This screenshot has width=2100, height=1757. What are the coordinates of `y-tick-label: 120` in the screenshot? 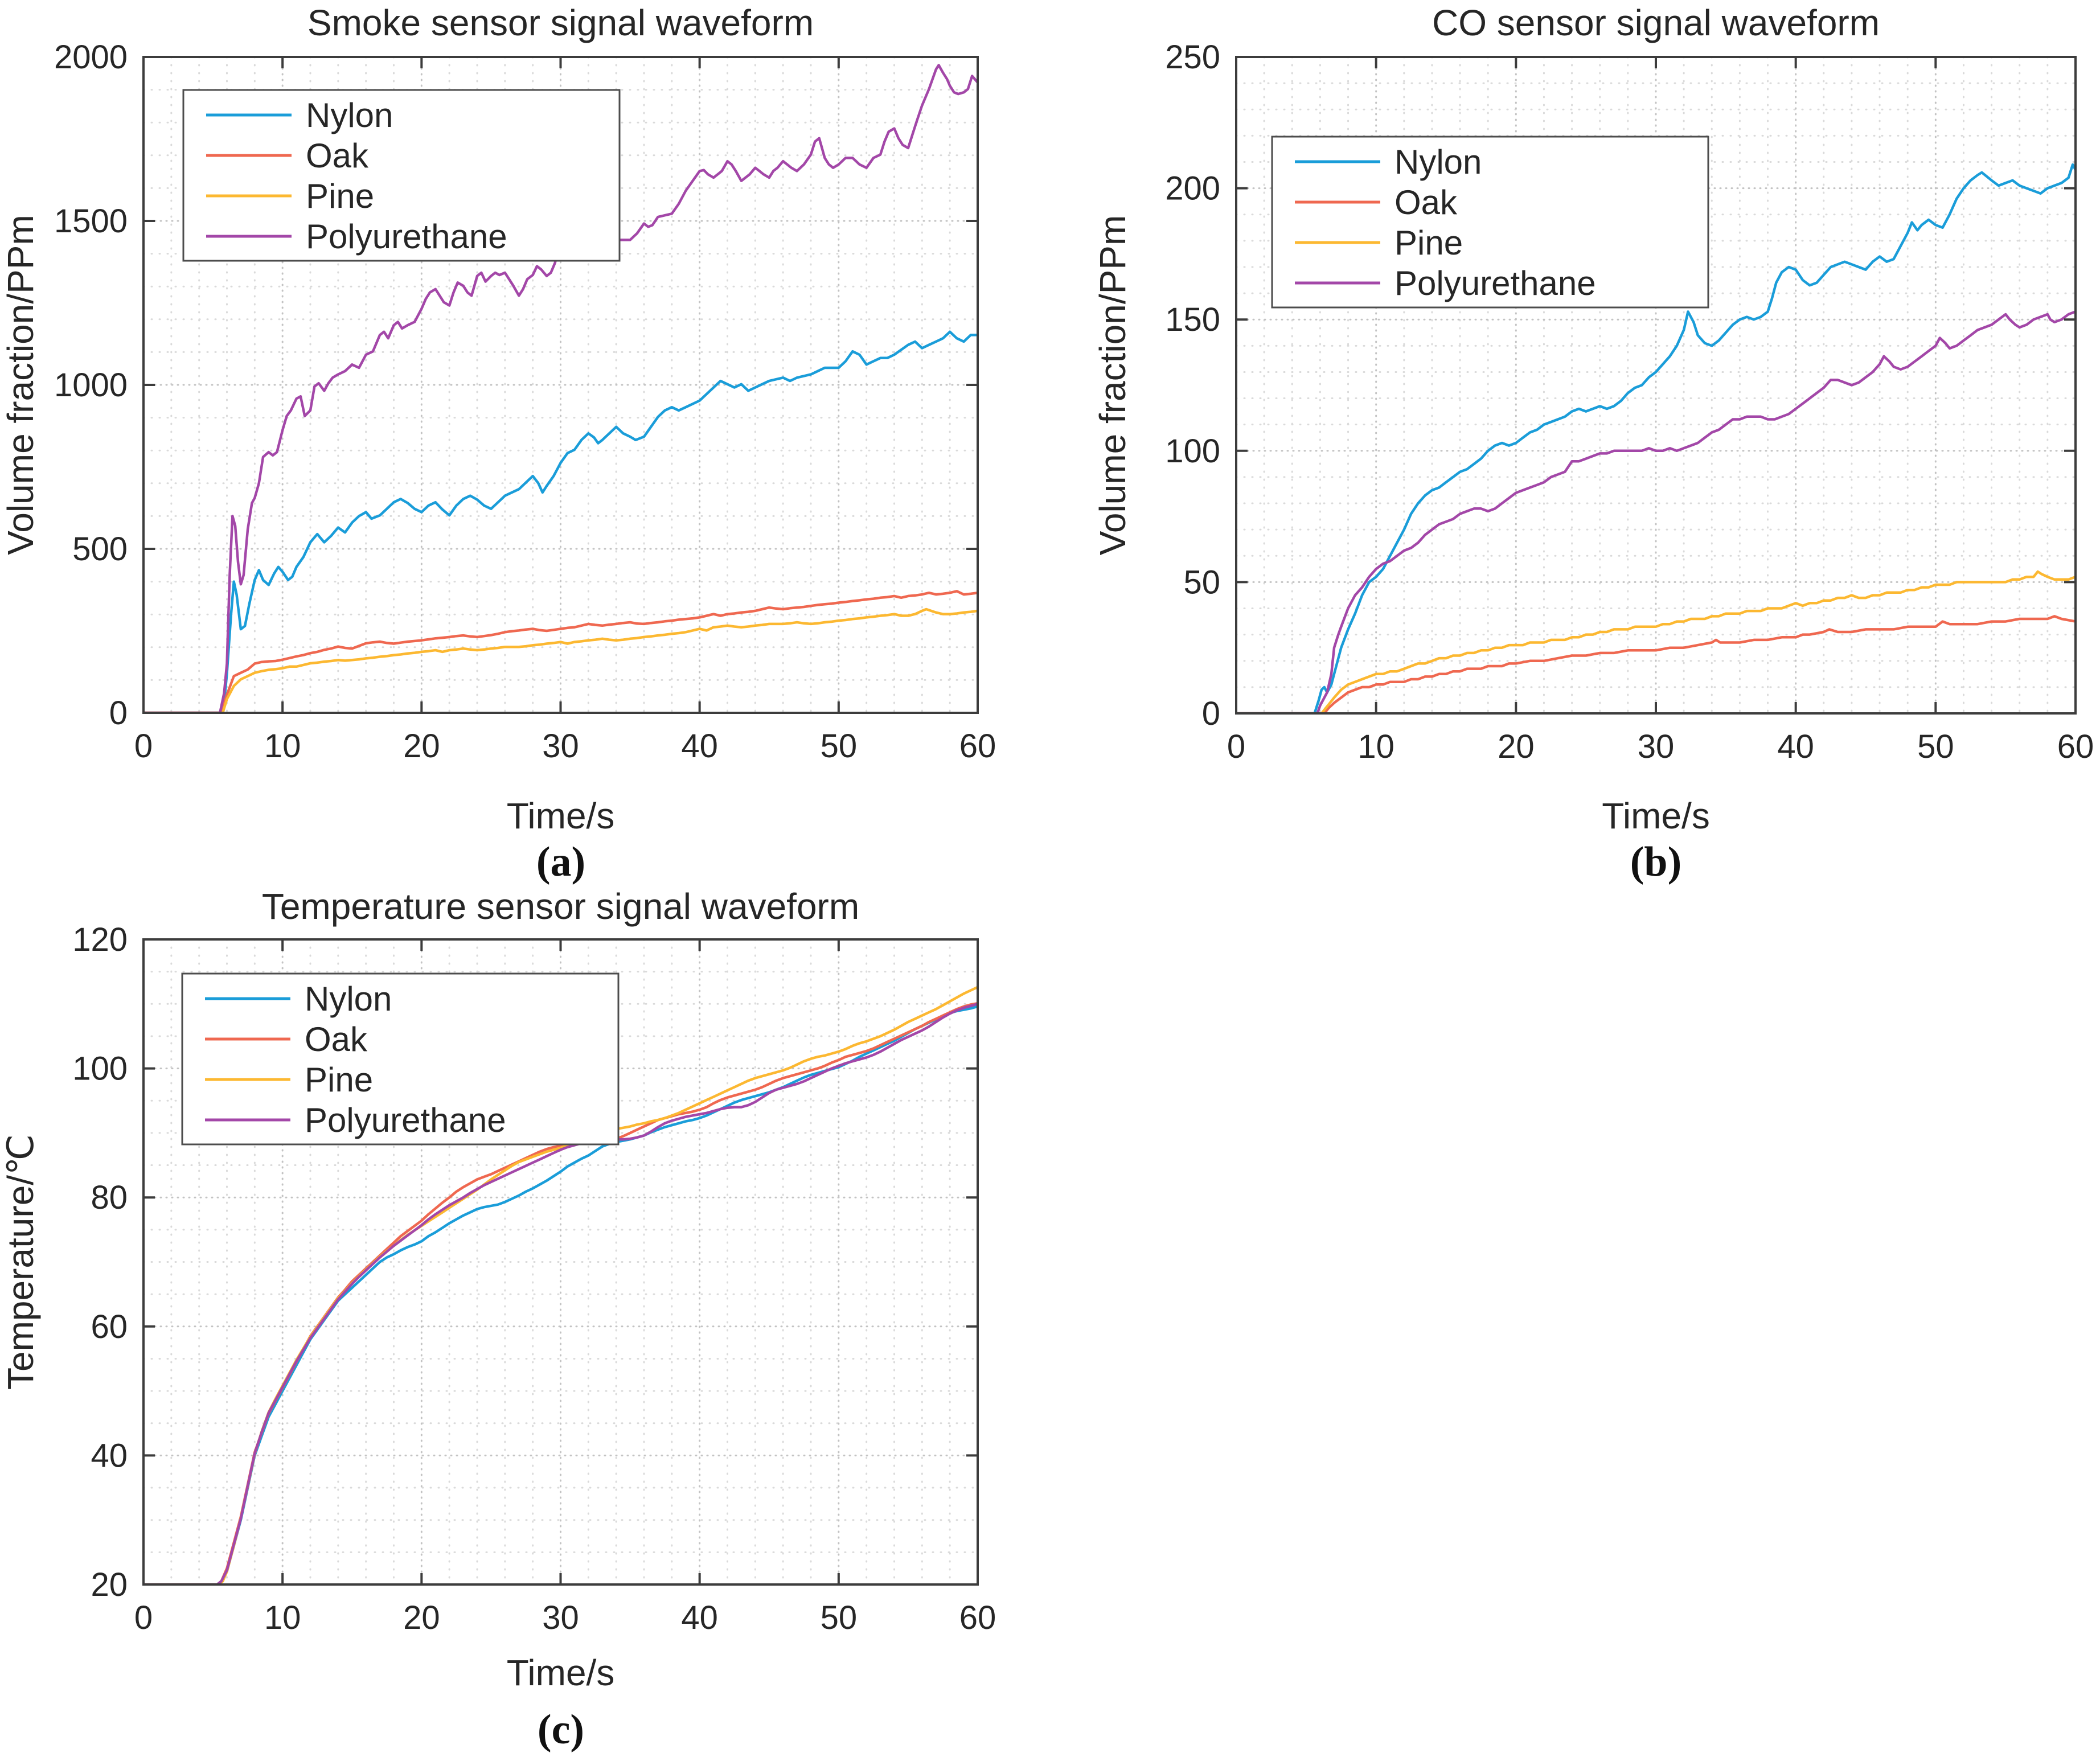 It's located at (100, 940).